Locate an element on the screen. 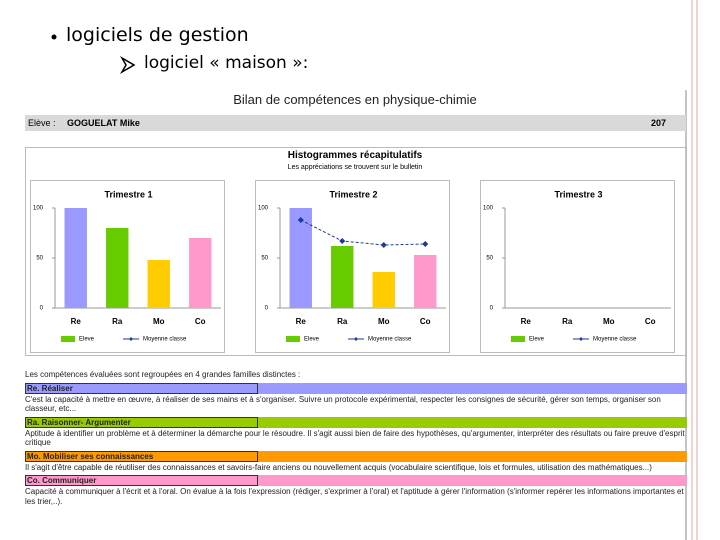 The image size is (720, 540). summary-title: Histogrammes récapitulatifs is located at coordinates (355, 155).